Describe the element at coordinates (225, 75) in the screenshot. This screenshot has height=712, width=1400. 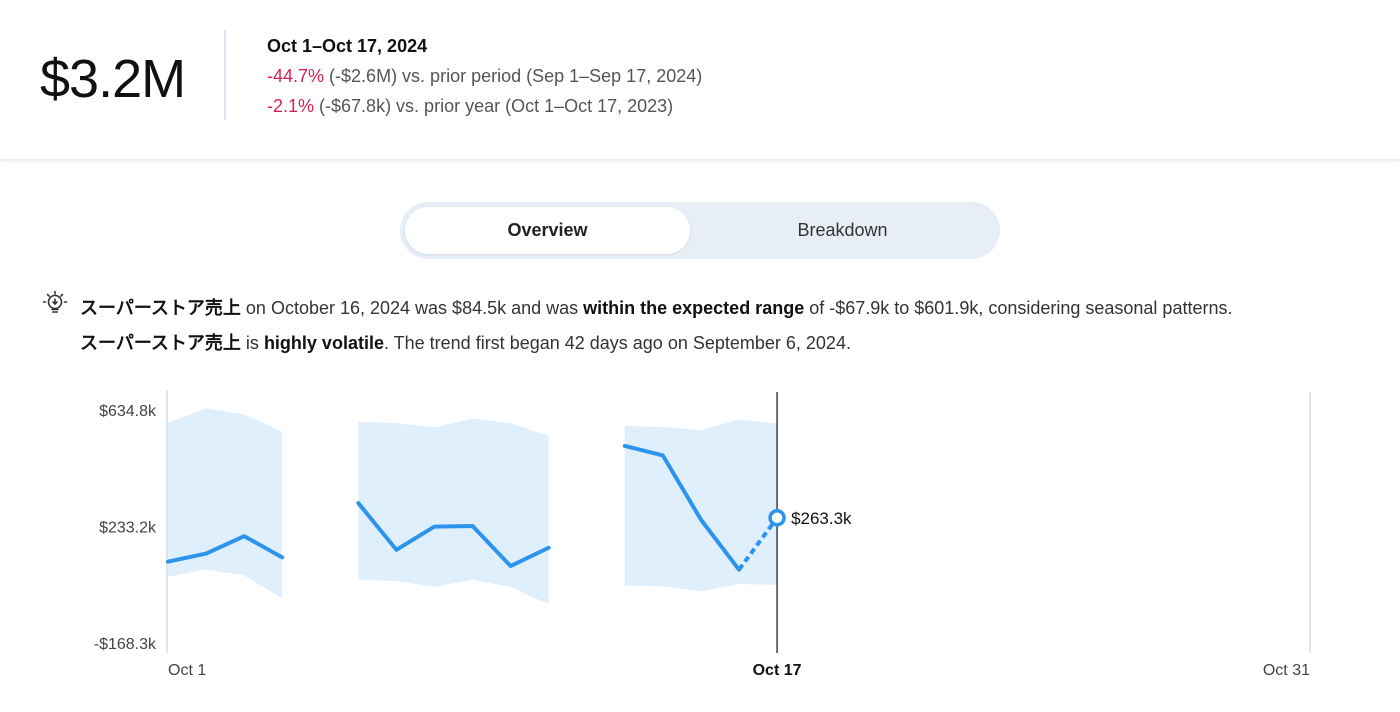
I see `summary-divider` at that location.